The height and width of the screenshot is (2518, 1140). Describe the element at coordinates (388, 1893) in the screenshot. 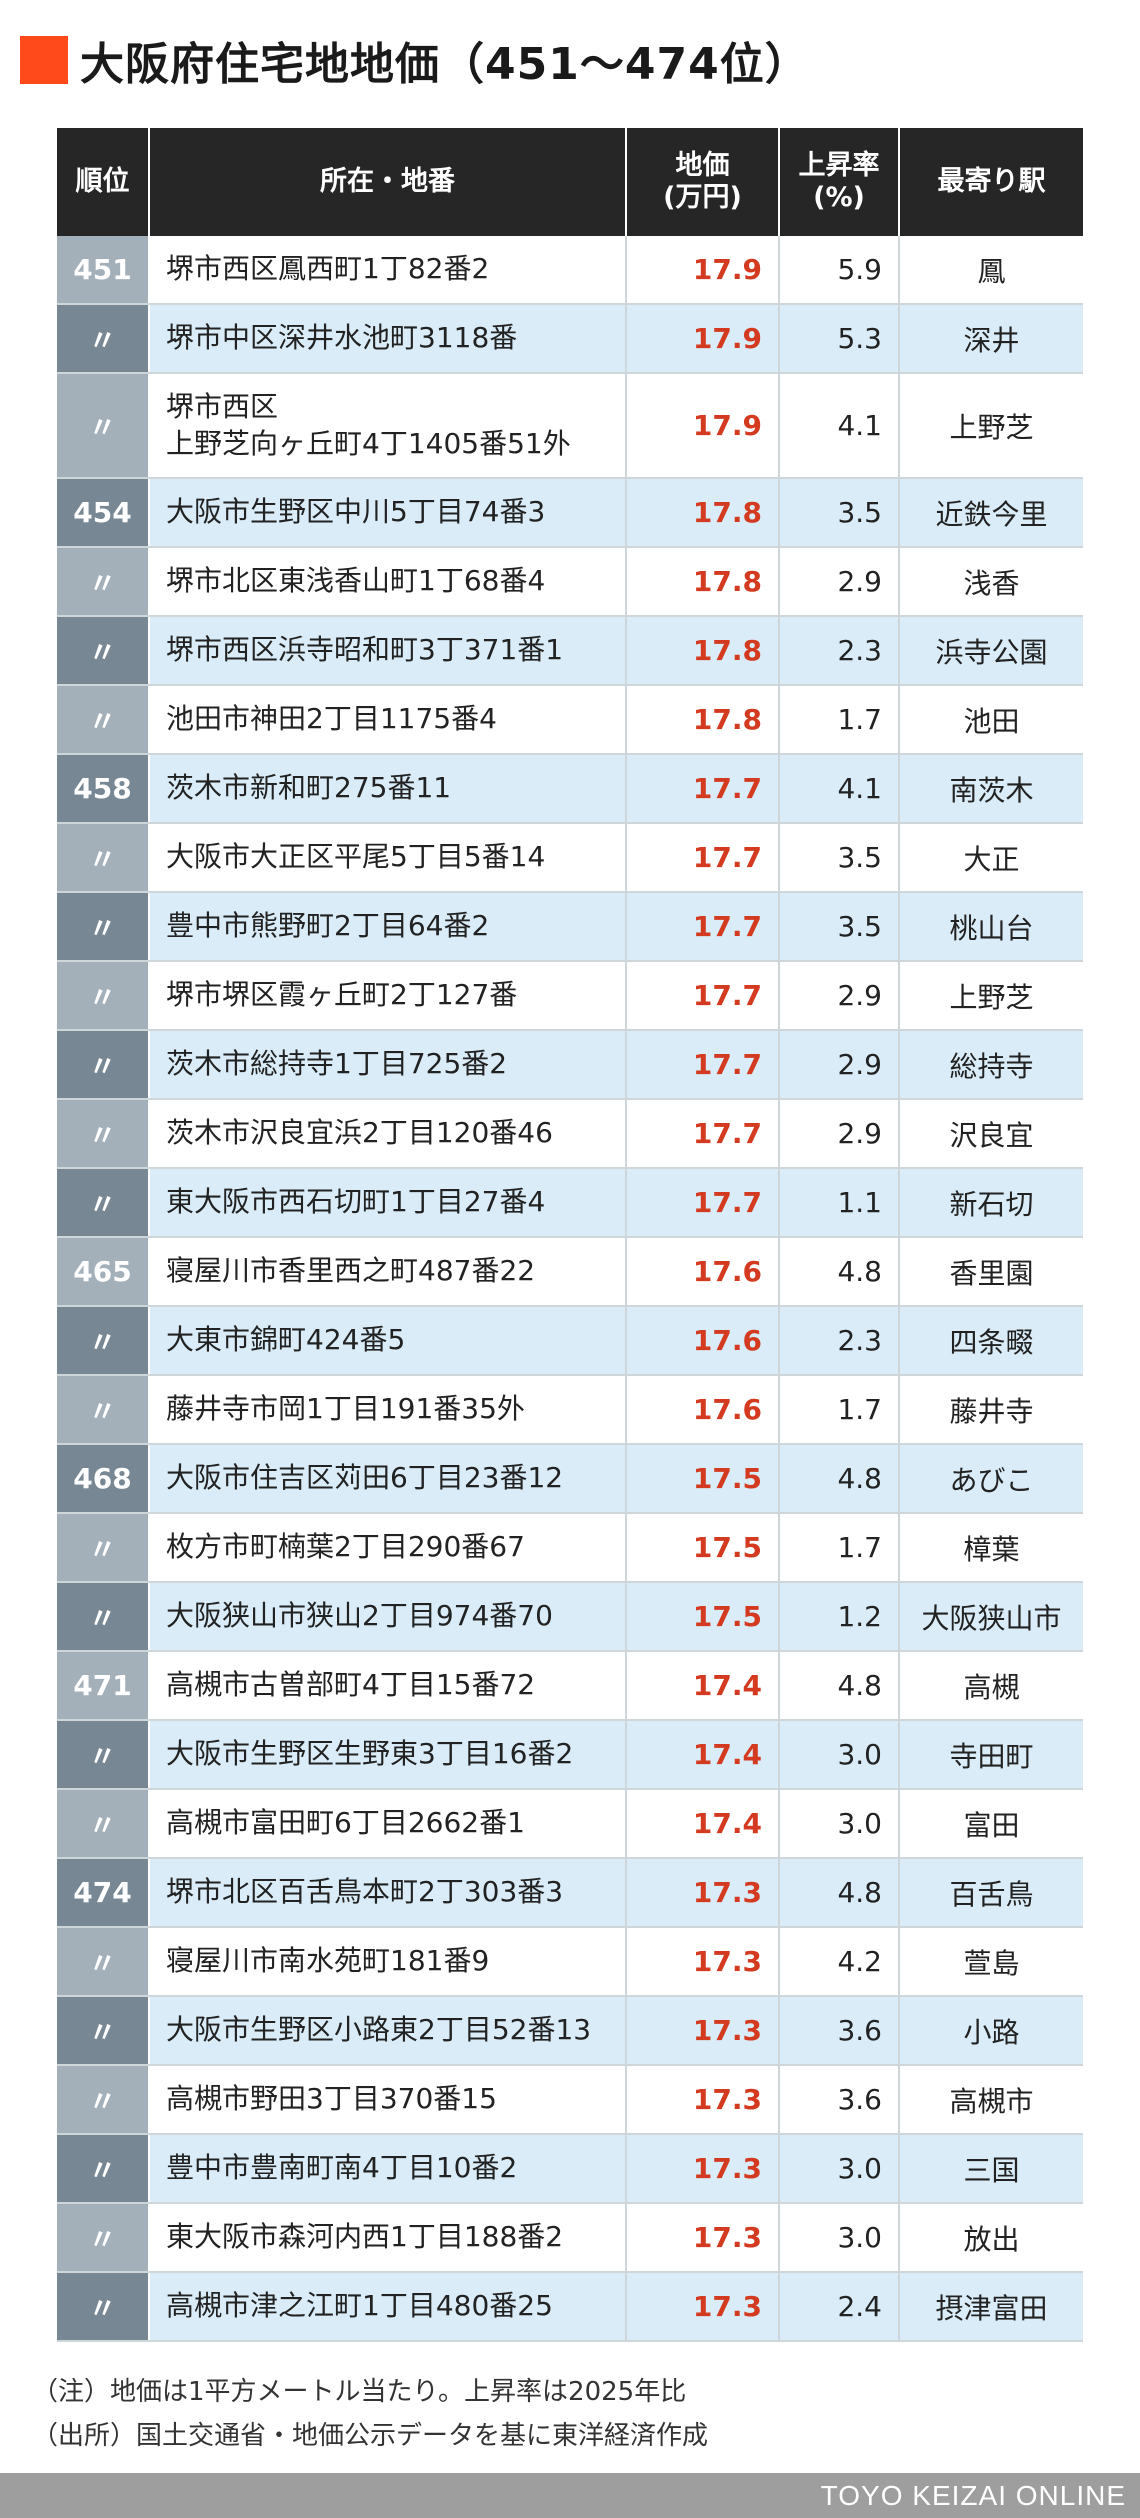

I see `address-cell: 堺市北区百舌鳥本町2丁303番3` at that location.